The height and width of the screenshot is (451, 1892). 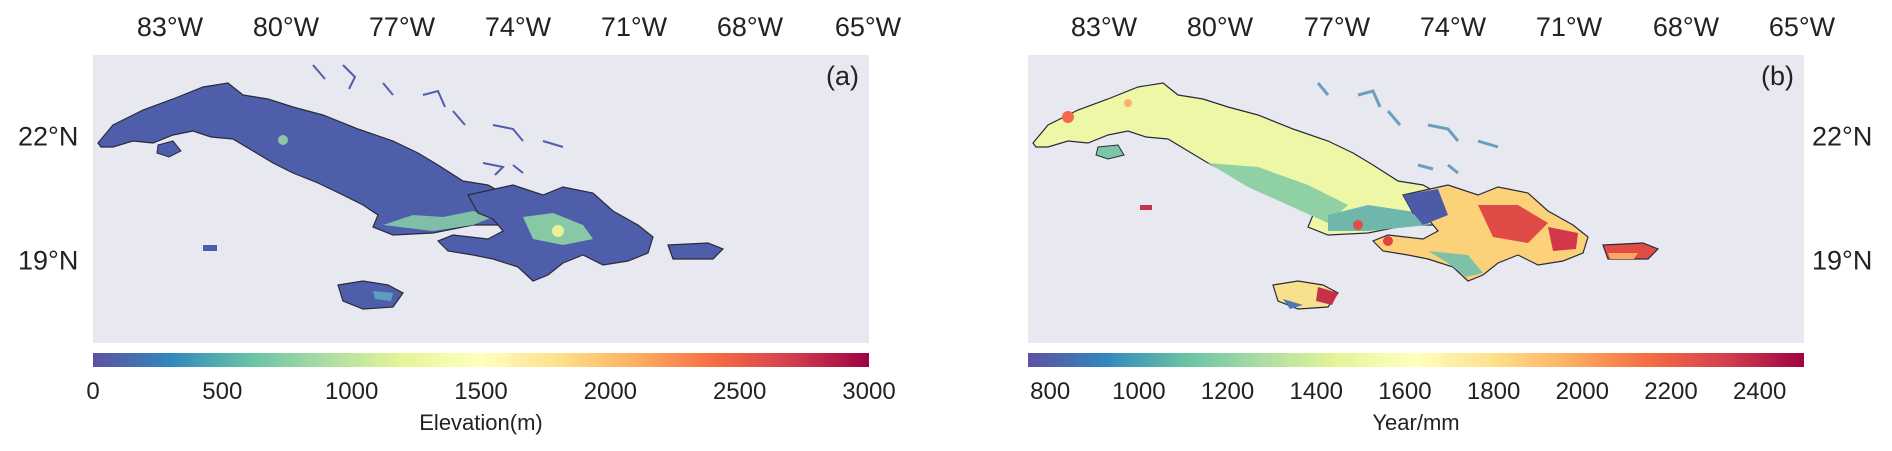 What do you see at coordinates (558, 231) in the screenshot?
I see `hispaniola-peak` at bounding box center [558, 231].